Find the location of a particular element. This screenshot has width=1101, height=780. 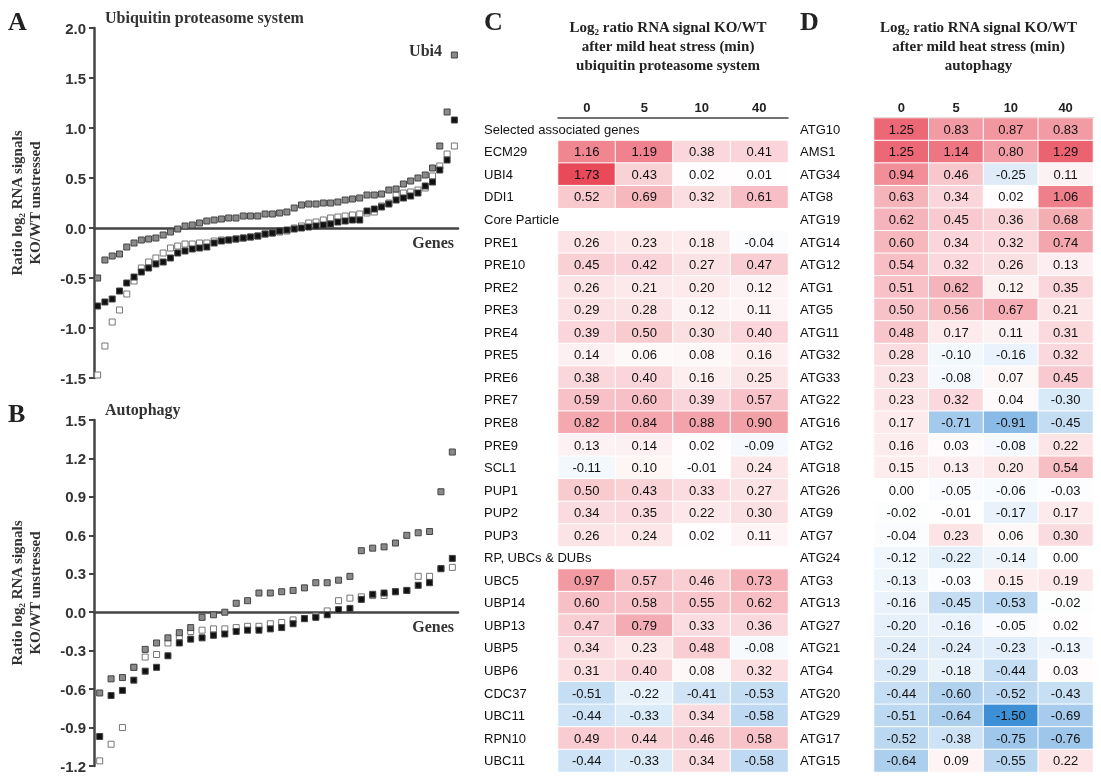

data-label: 1.29 is located at coordinates (1065, 152).